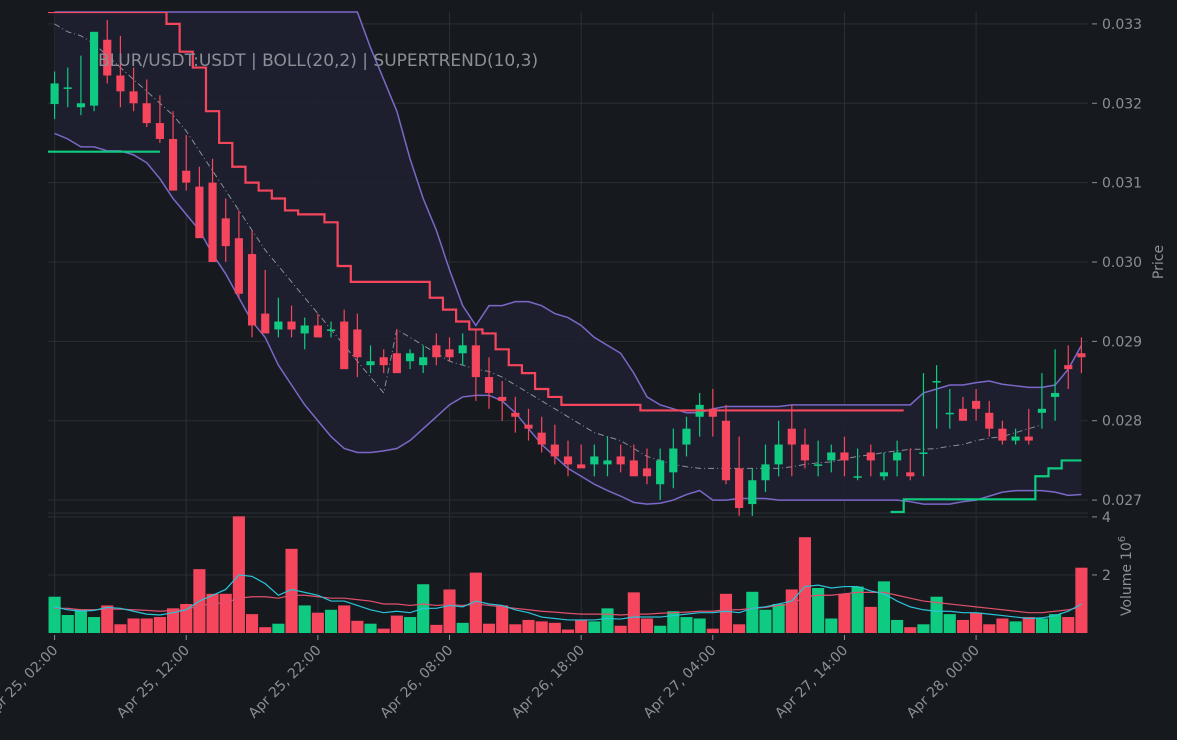 Image resolution: width=1177 pixels, height=740 pixels. What do you see at coordinates (1106, 576) in the screenshot?
I see `volume-tick-label: 2` at bounding box center [1106, 576].